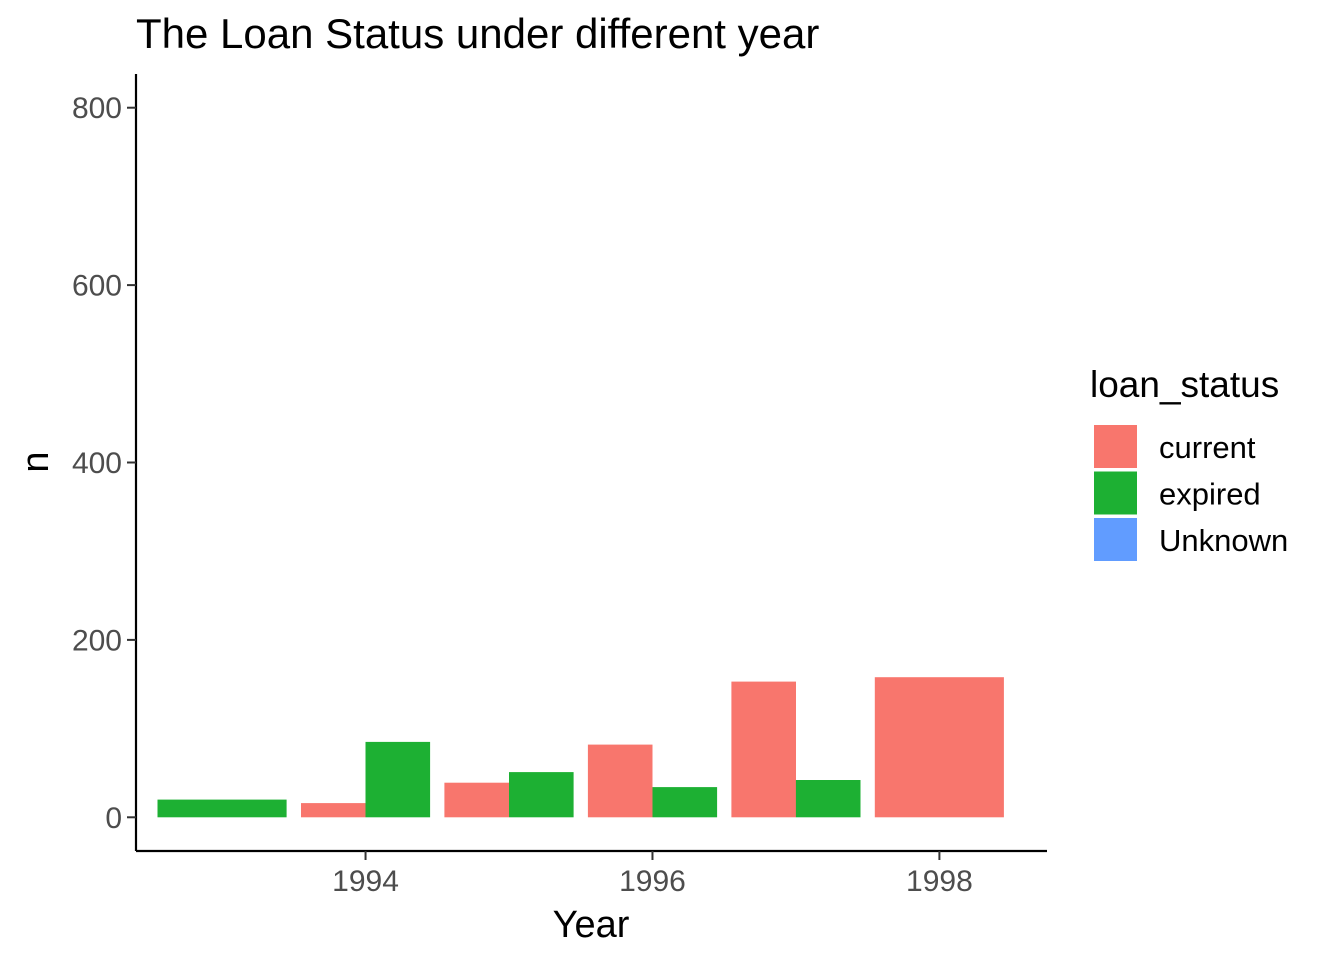  Describe the element at coordinates (591, 925) in the screenshot. I see `x-axis-title: Year` at that location.